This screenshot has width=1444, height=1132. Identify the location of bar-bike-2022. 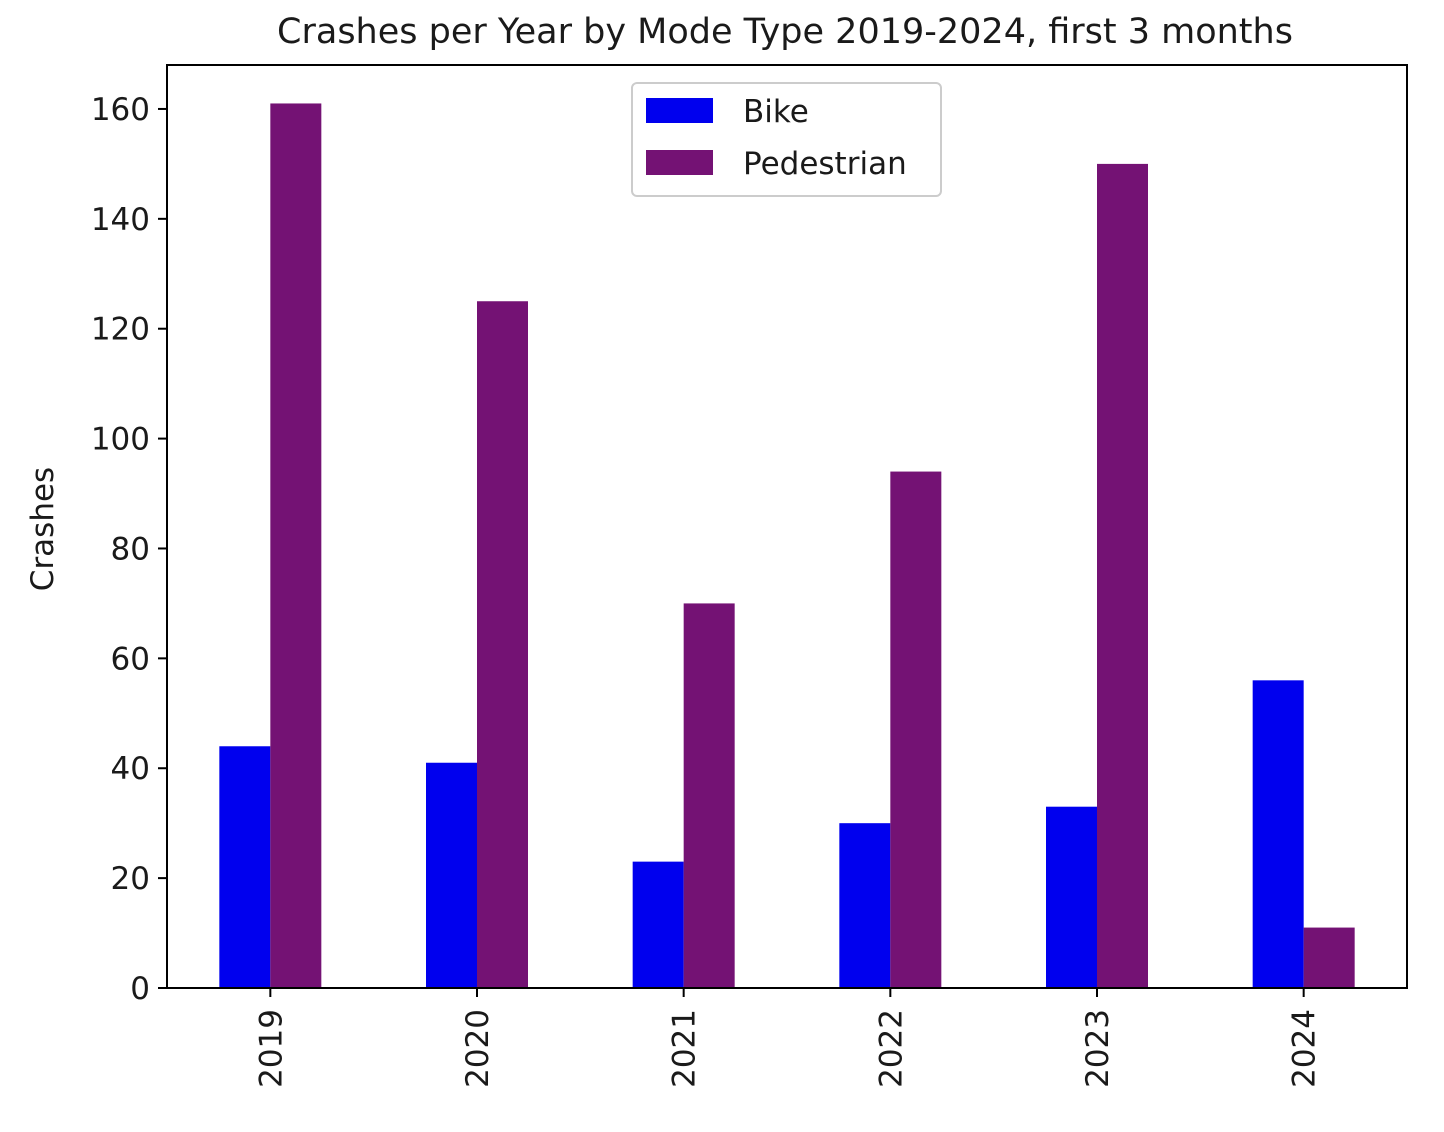
(865, 905).